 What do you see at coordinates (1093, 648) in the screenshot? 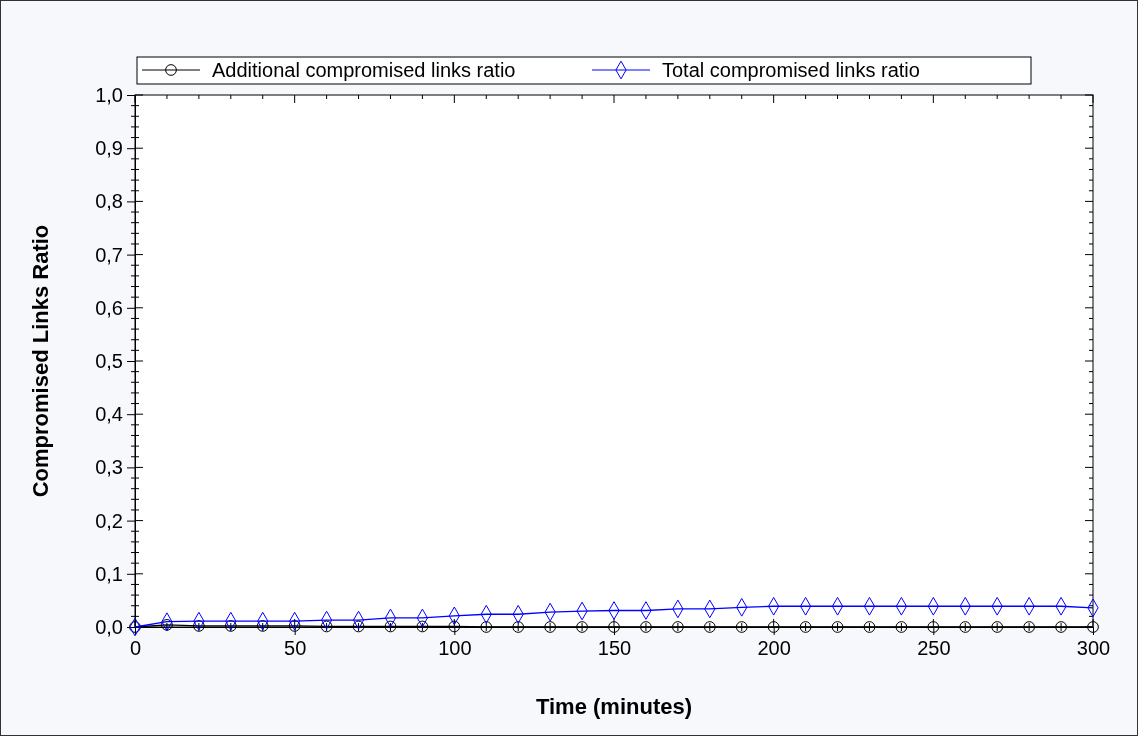
I see `x-tick-label: 300` at bounding box center [1093, 648].